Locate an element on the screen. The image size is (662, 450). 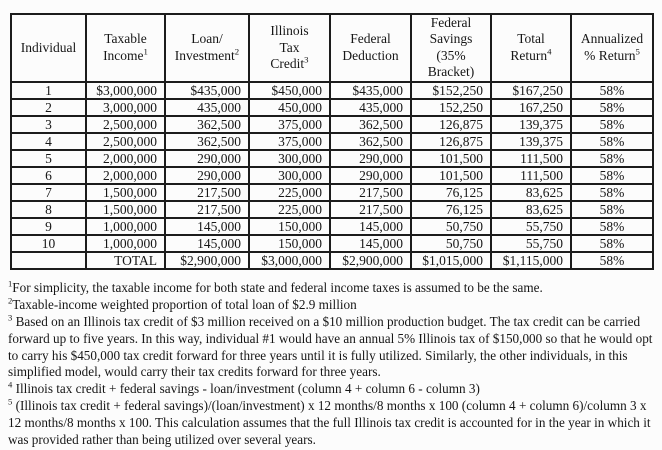
table-cell: 152,250 is located at coordinates (451, 107).